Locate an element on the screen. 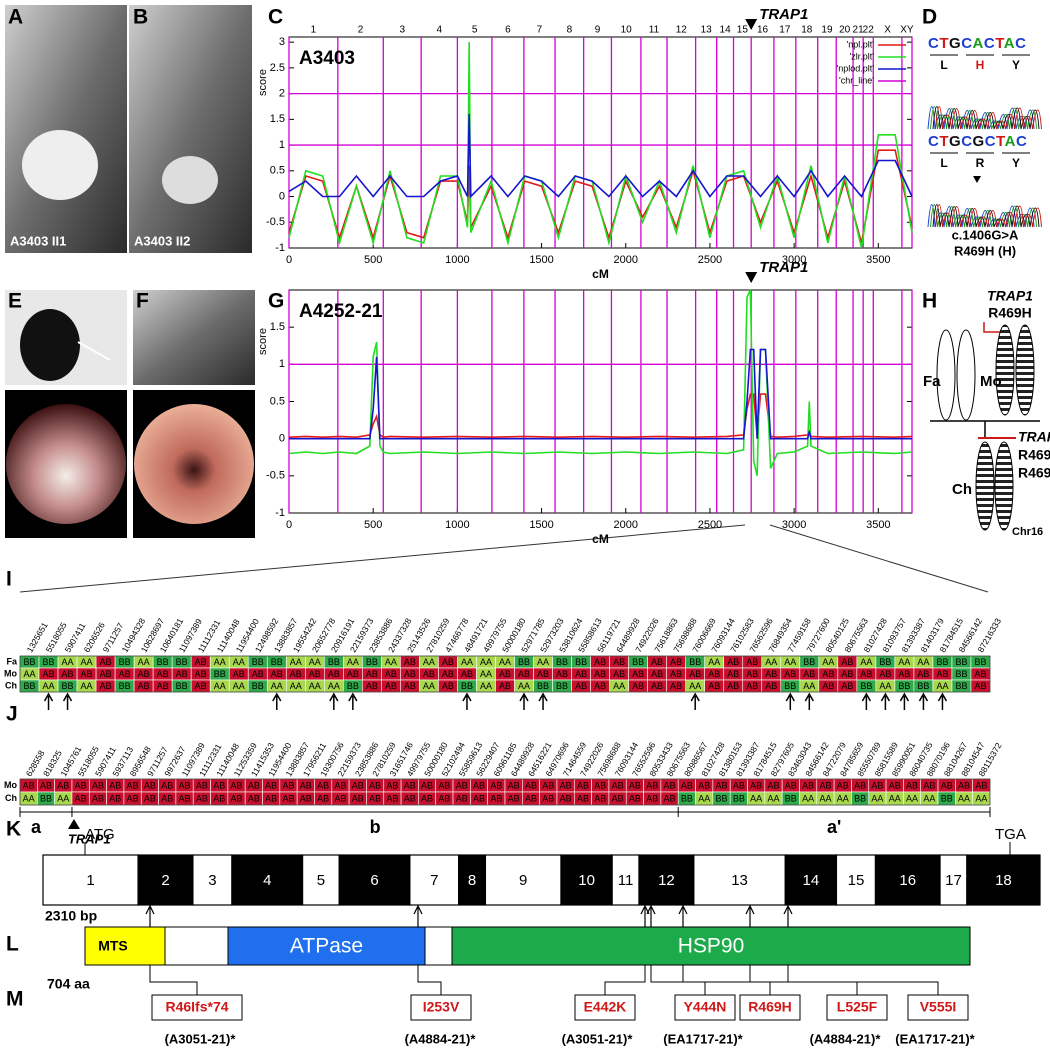 This screenshot has height=1050, width=1050. codon: H is located at coordinates (980, 65).